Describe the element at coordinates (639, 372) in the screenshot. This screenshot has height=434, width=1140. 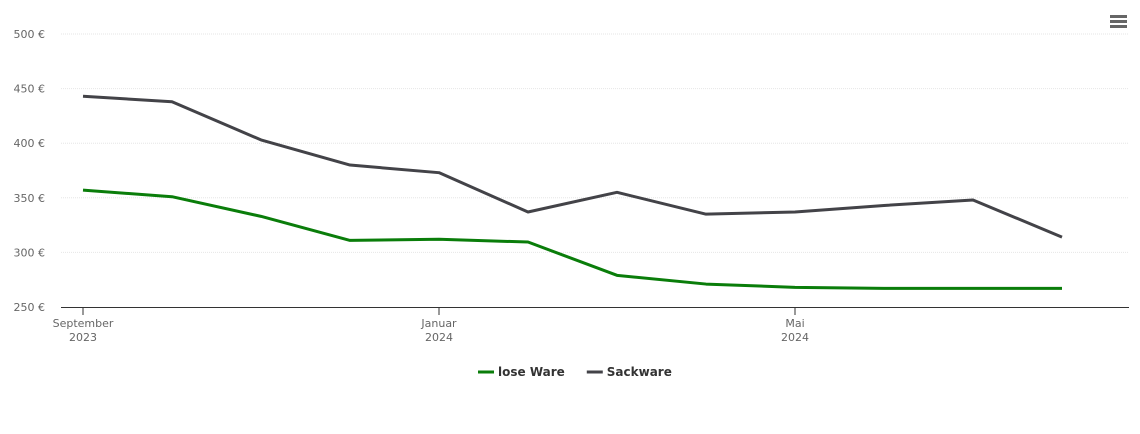
I see `legend-label: Sackware` at that location.